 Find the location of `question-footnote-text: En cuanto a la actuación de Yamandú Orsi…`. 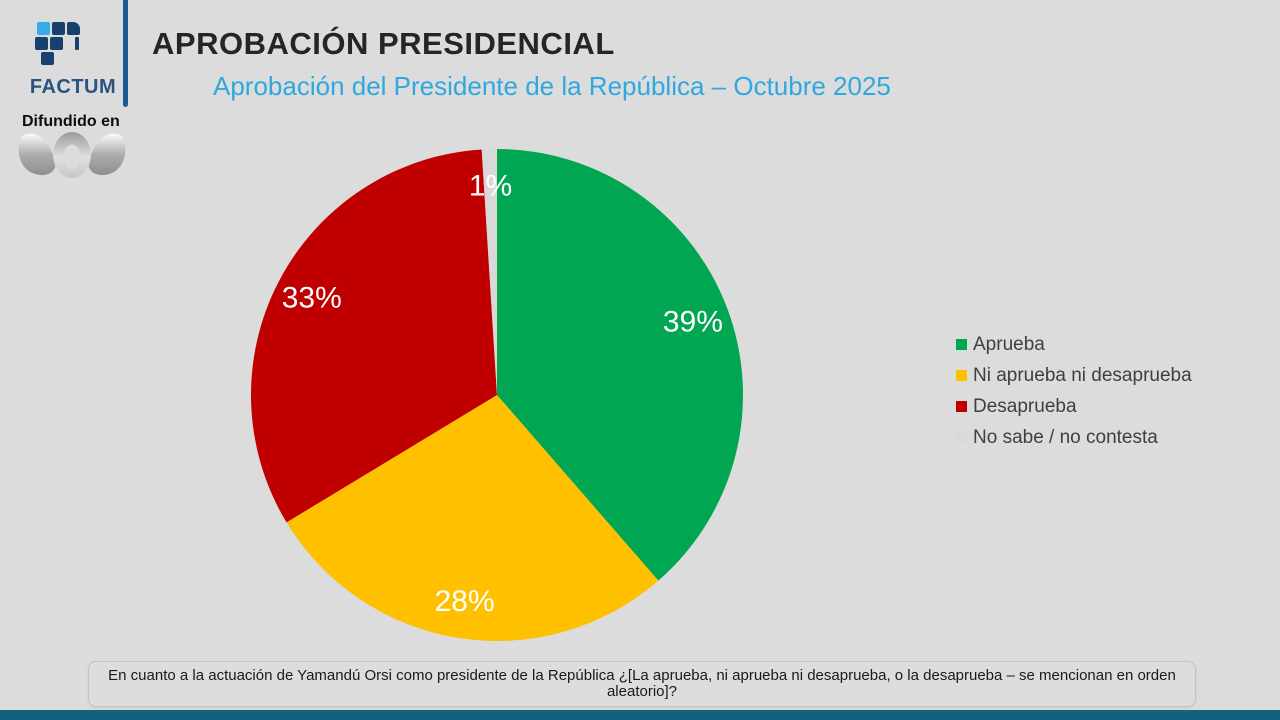

question-footnote-text: En cuanto a la actuación de Yamandú Orsi… is located at coordinates (642, 683).